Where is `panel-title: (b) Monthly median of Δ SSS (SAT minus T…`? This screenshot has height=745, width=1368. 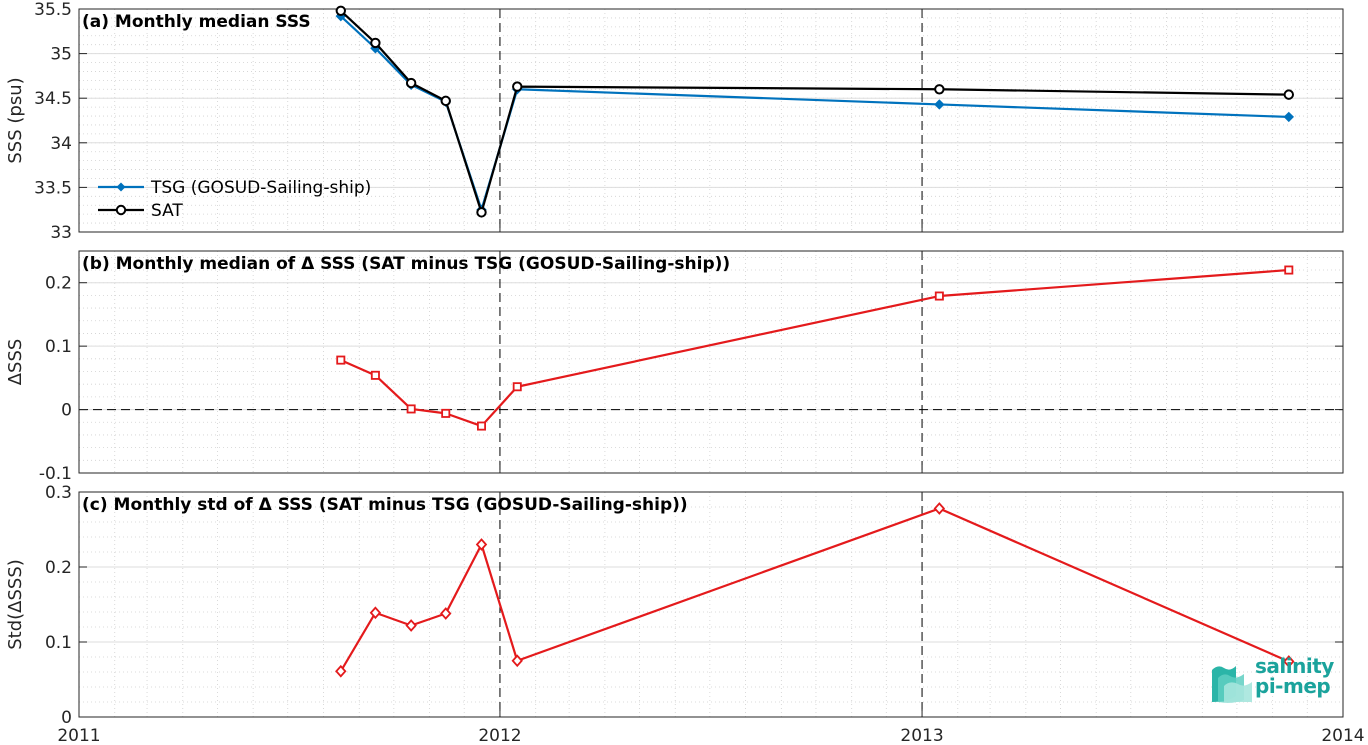
panel-title: (b) Monthly median of Δ SSS (SAT minus T… is located at coordinates (406, 264).